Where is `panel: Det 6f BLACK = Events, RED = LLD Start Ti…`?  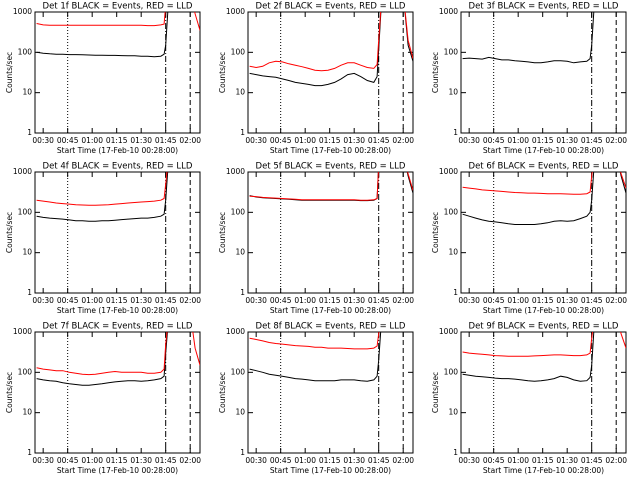
panel: Det 6f BLACK = Events, RED = LLD Start Ti… is located at coordinates (529, 239).